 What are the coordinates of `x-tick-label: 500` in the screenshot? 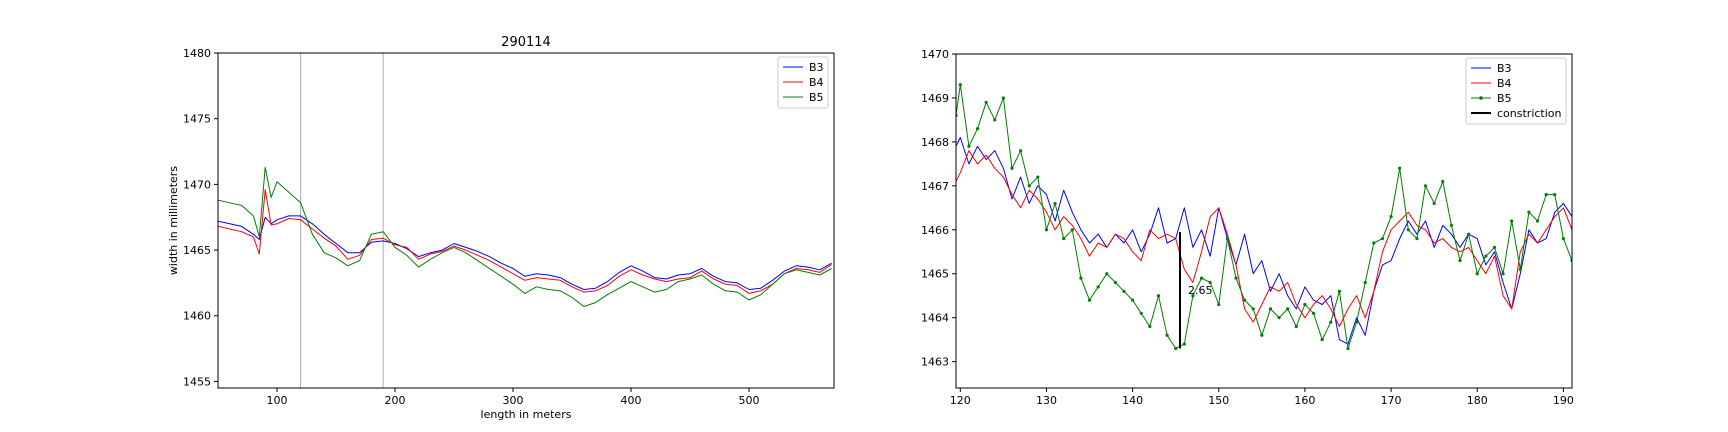 It's located at (749, 400).